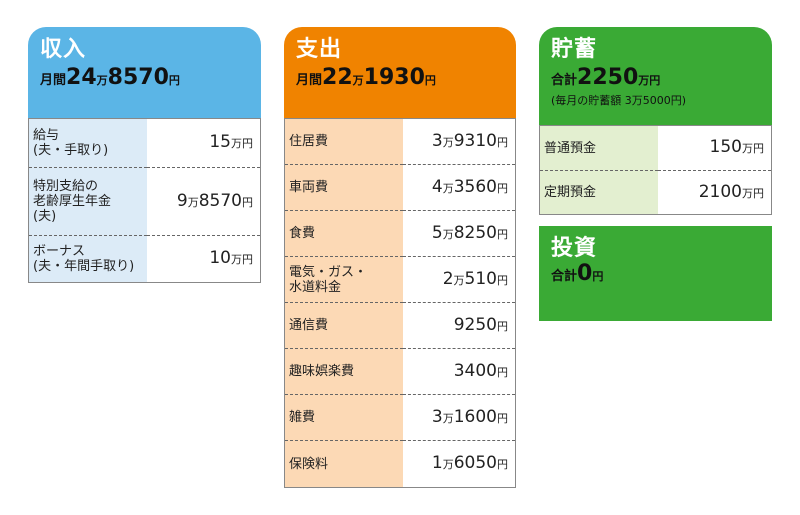 Image resolution: width=800 pixels, height=515 pixels. What do you see at coordinates (220, 142) in the screenshot?
I see `amount-number: 15` at bounding box center [220, 142].